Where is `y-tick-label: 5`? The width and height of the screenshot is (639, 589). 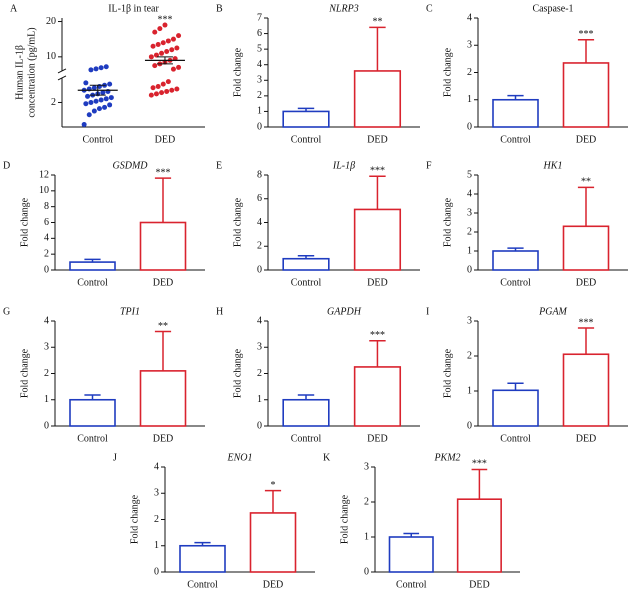 y-tick-label: 5 is located at coordinates (469, 174).